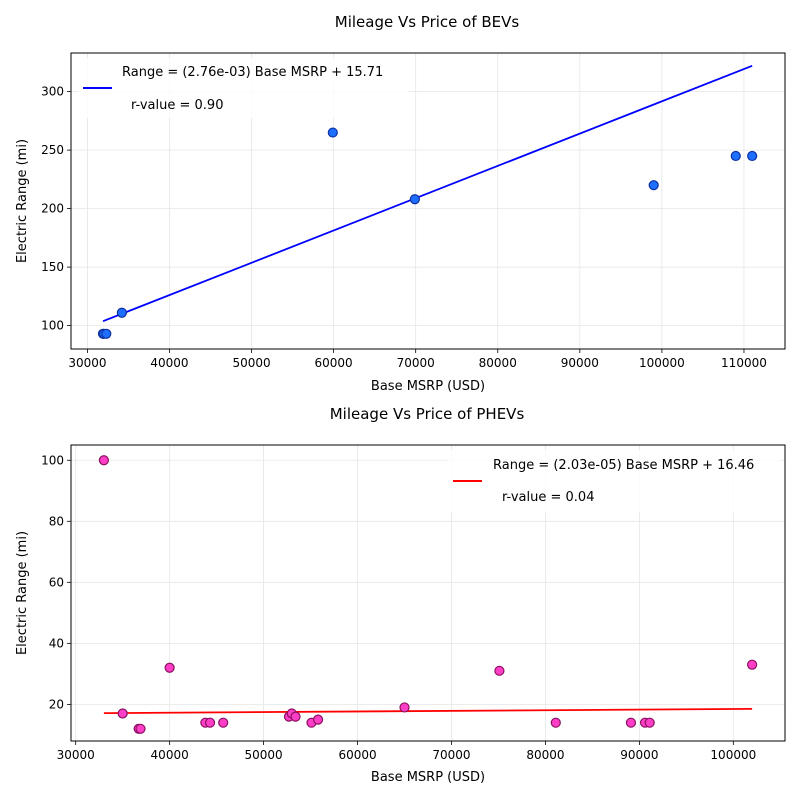 This screenshot has width=800, height=800. What do you see at coordinates (56, 643) in the screenshot?
I see `y-tick-label: 40` at bounding box center [56, 643].